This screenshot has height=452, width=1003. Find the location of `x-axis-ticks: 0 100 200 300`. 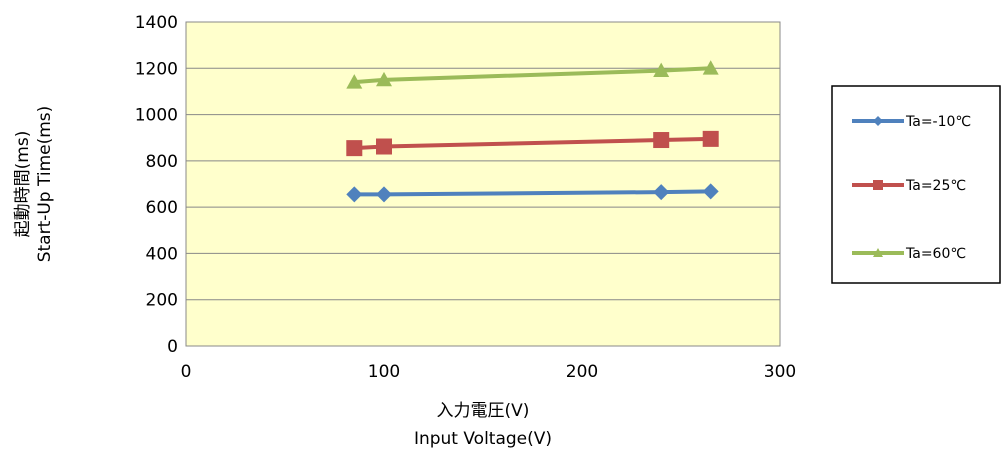

x-axis-ticks: 0 100 200 300 is located at coordinates (489, 372).